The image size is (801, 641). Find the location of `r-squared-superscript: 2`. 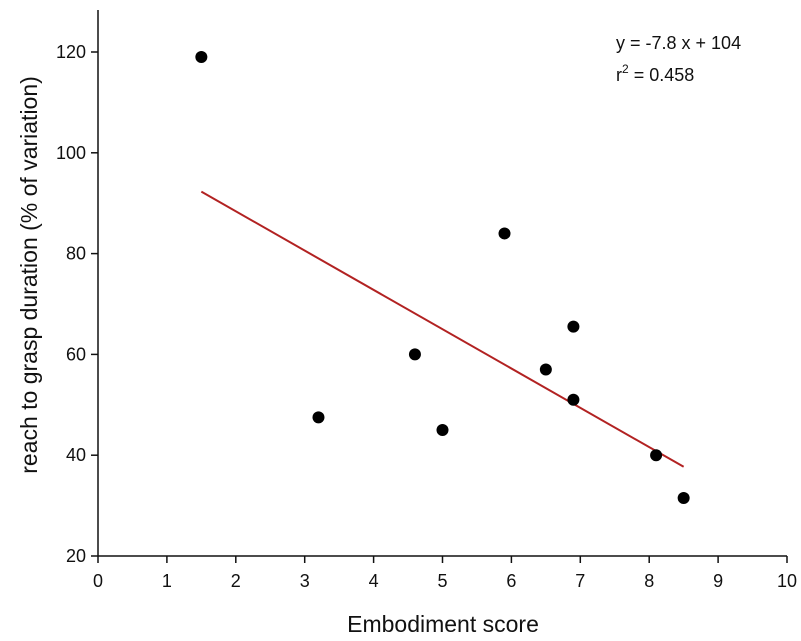

r-squared-superscript: 2 is located at coordinates (625, 69).